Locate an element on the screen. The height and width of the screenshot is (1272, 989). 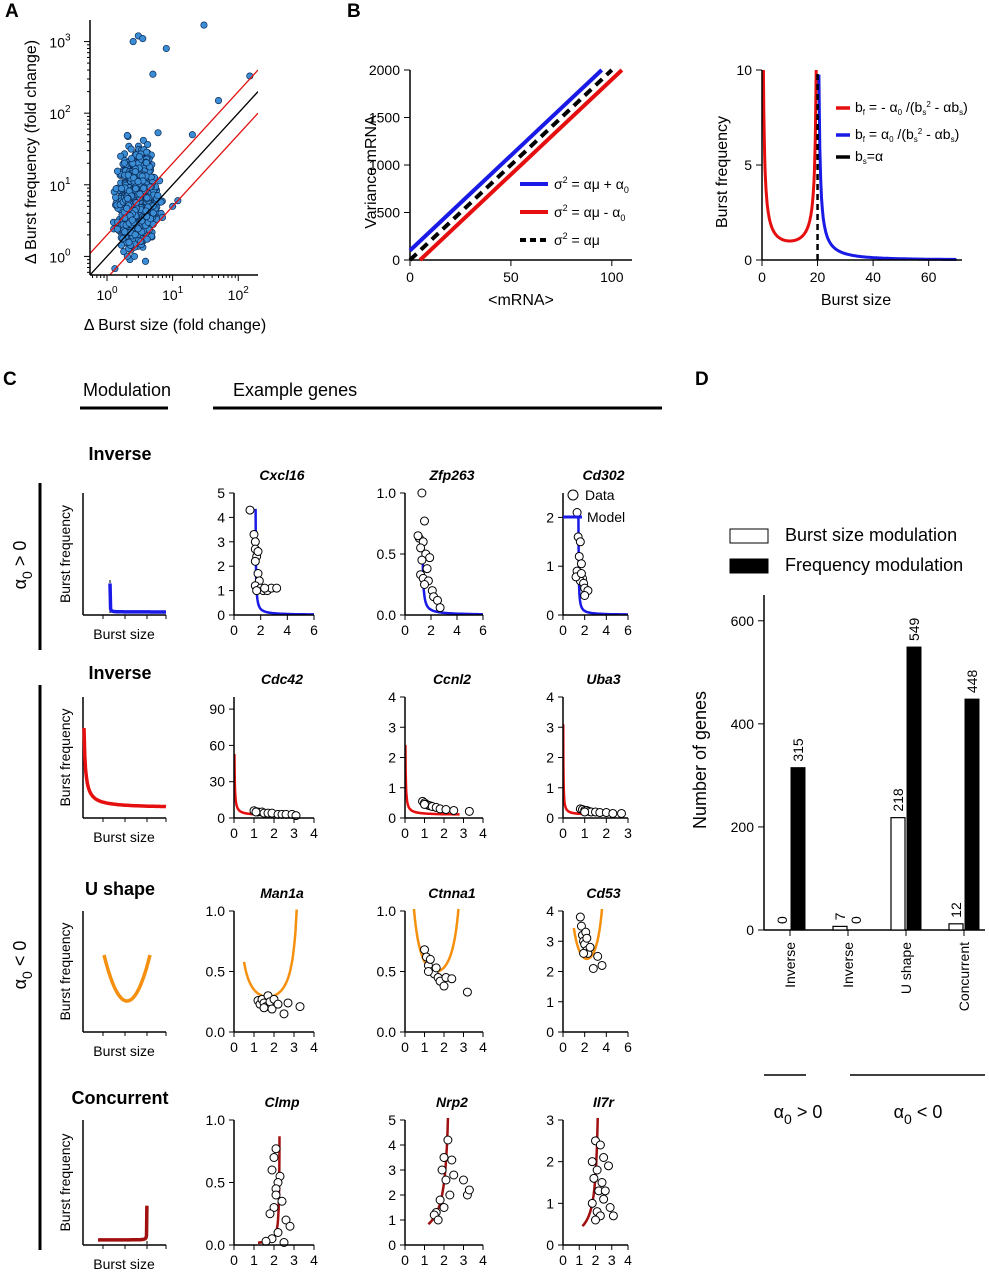
legend-swatch-frequency is located at coordinates (749, 566).